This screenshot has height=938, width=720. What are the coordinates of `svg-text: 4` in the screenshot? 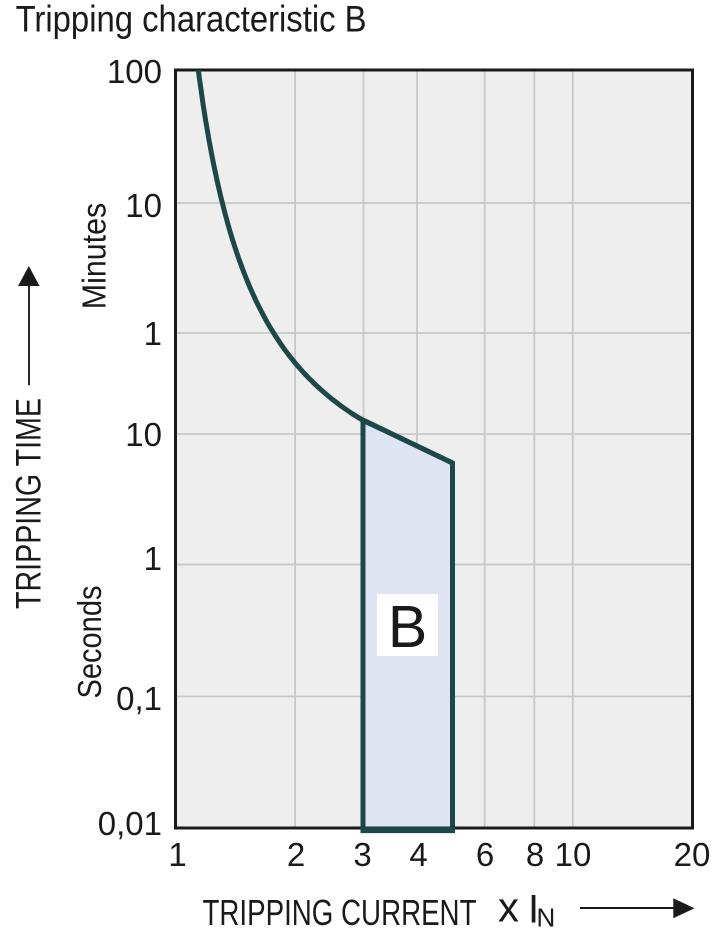 It's located at (418, 854).